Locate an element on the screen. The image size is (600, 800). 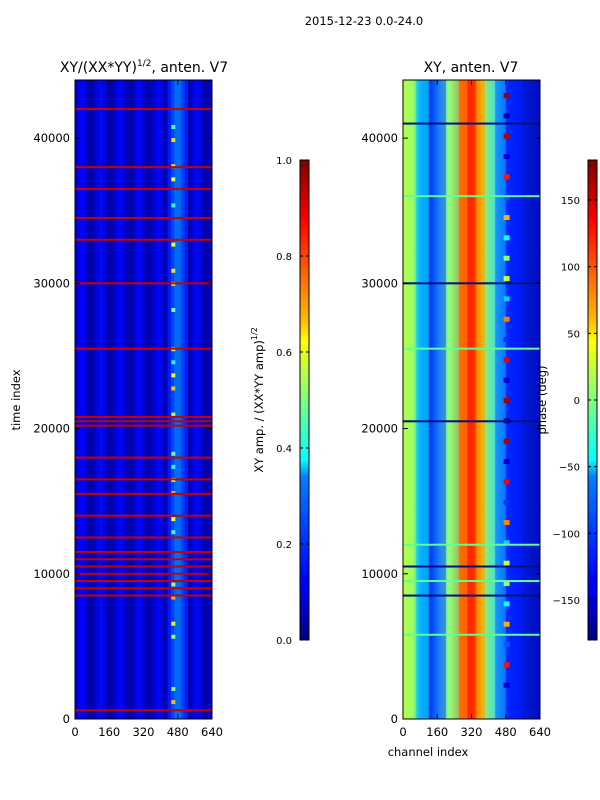
phase-colorbar-ticks: −150 −100 −50 0 50 100 150 is located at coordinates (575, 401).